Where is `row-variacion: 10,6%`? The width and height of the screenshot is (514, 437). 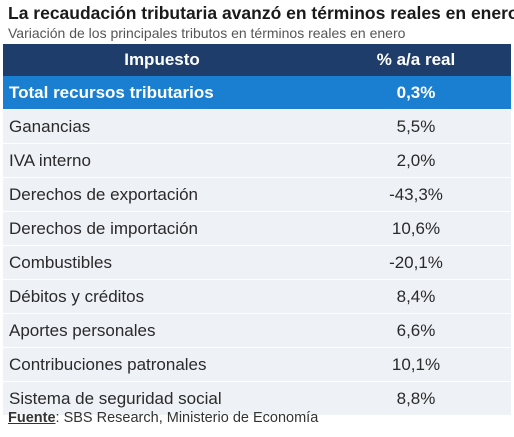 row-variacion: 10,6% is located at coordinates (416, 228).